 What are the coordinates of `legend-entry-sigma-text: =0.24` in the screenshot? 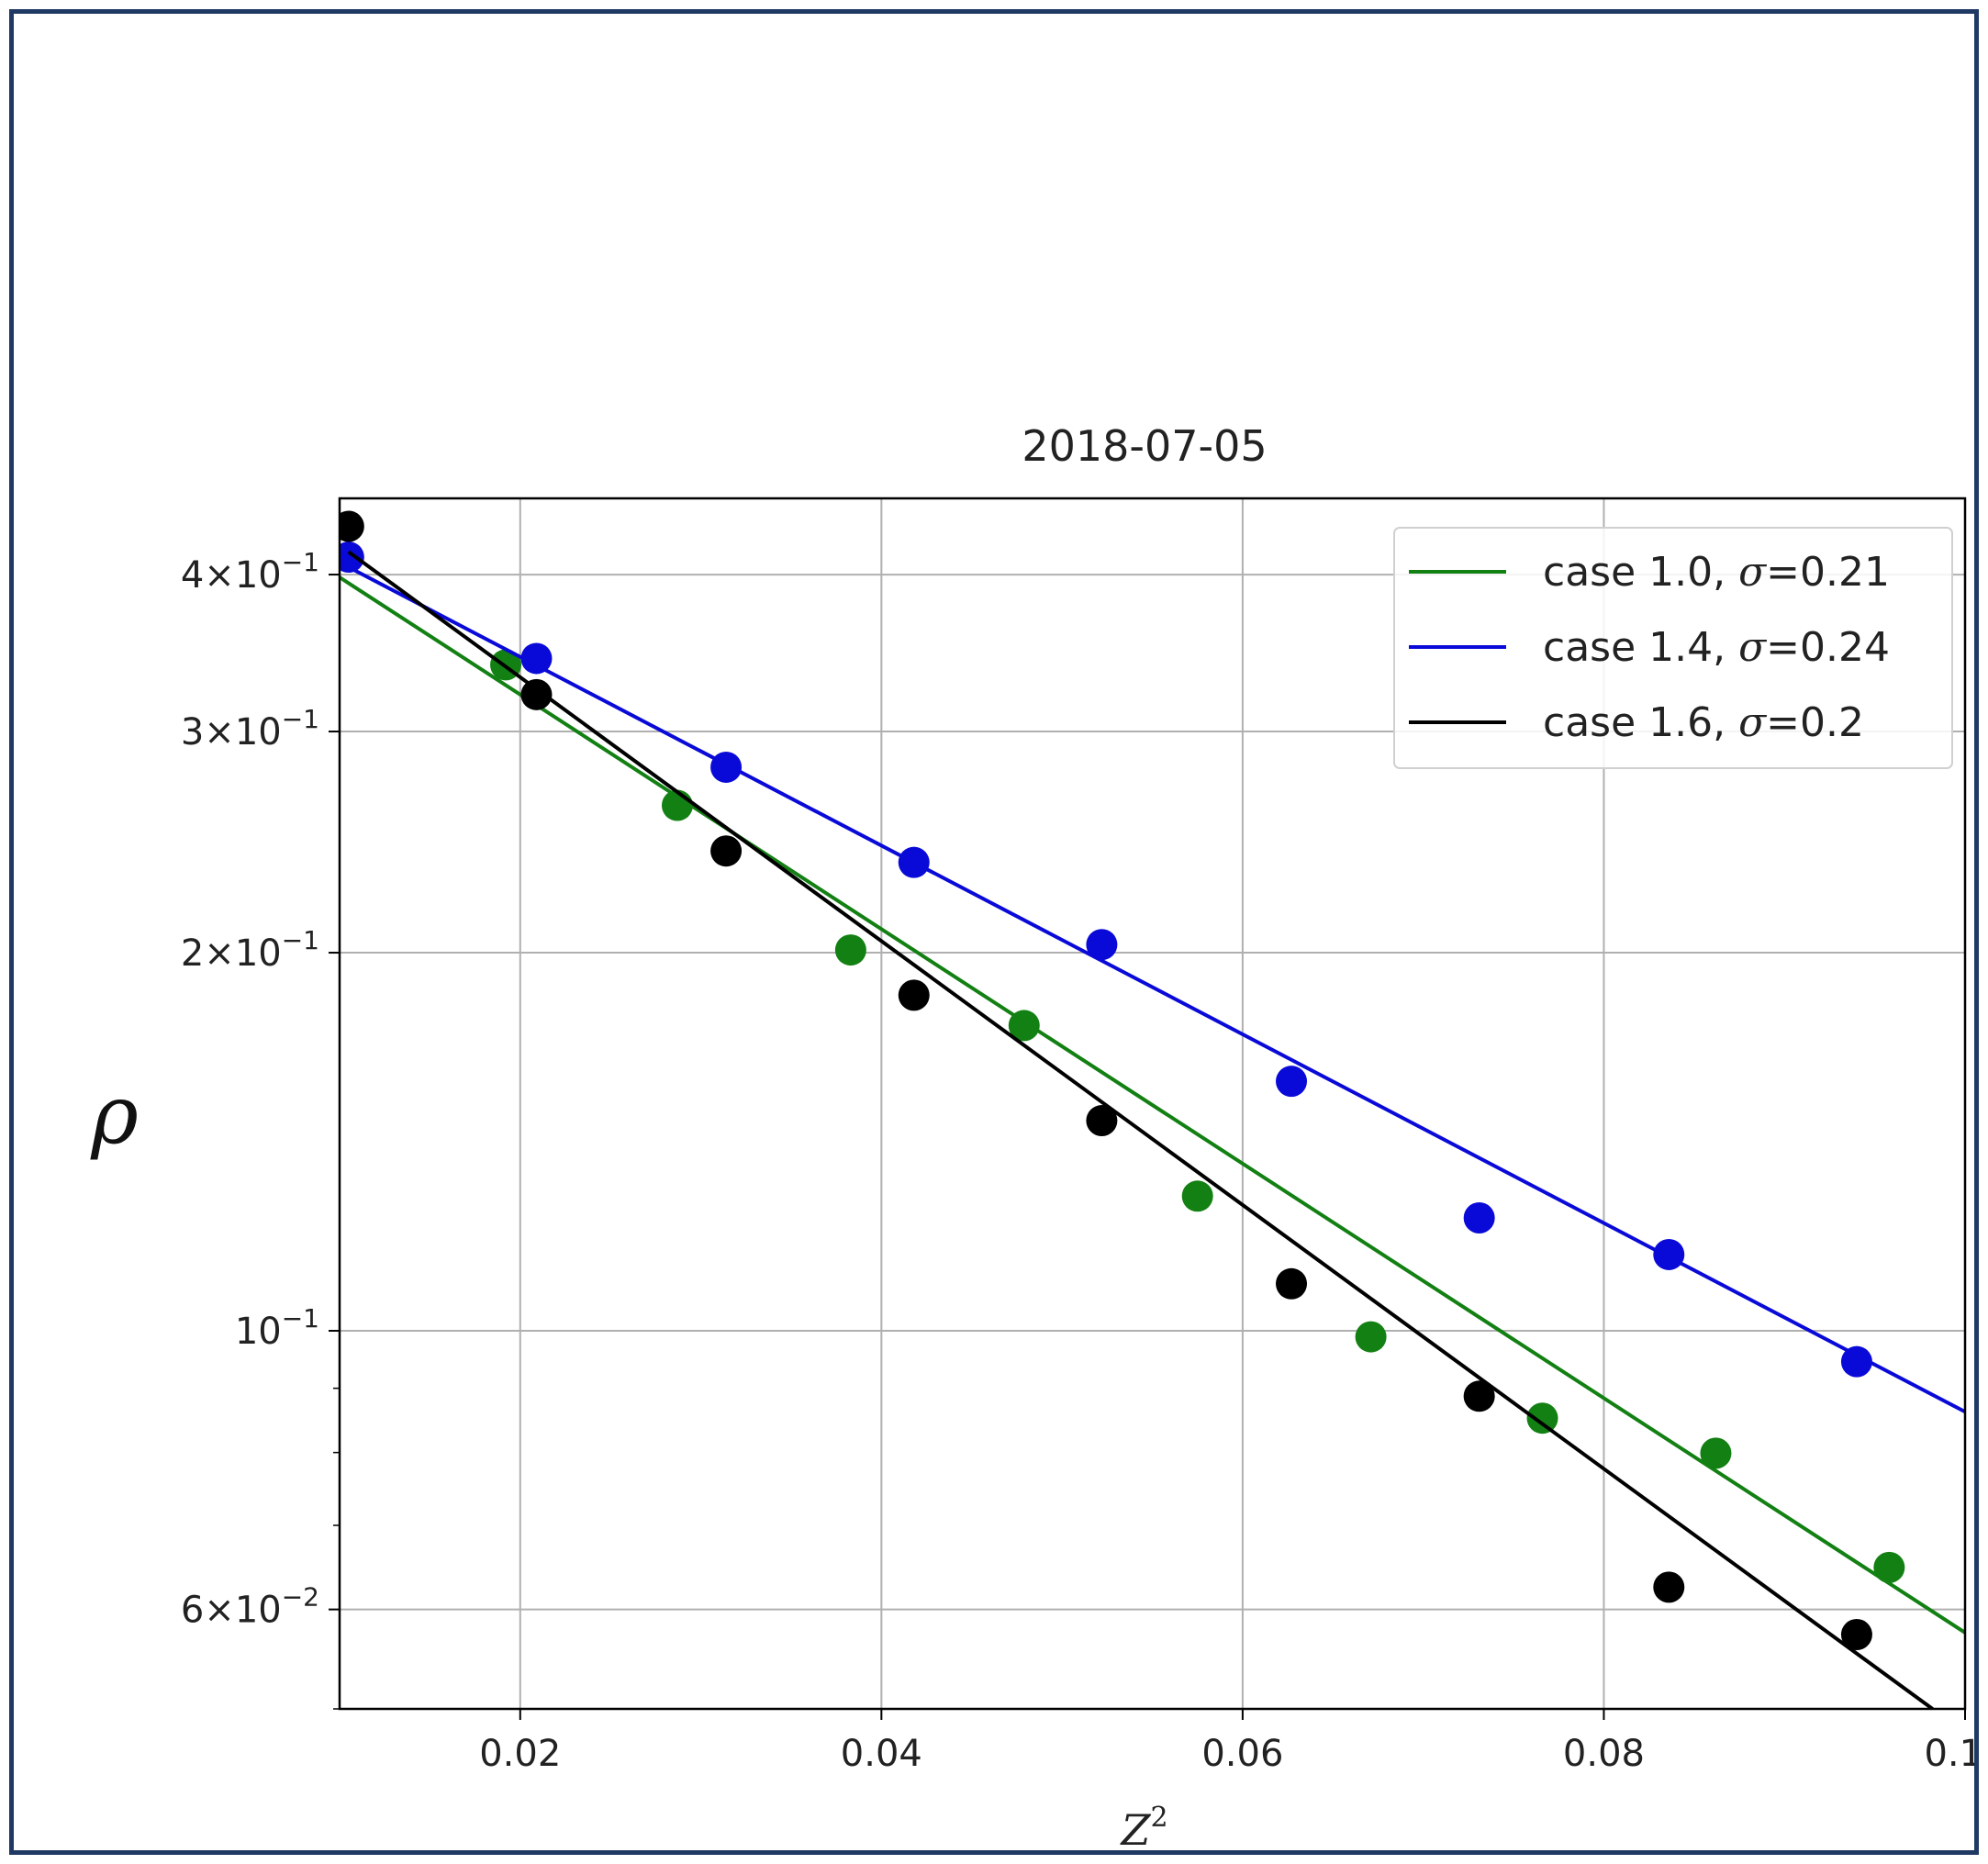 It's located at (1828, 647).